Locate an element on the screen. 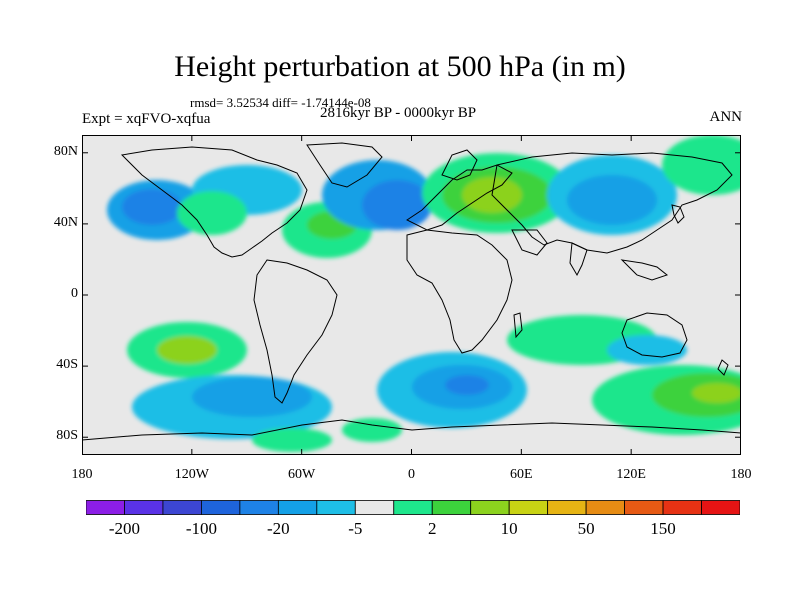  period-label: 2816kyr BP - 0000kyr BP is located at coordinates (398, 113).